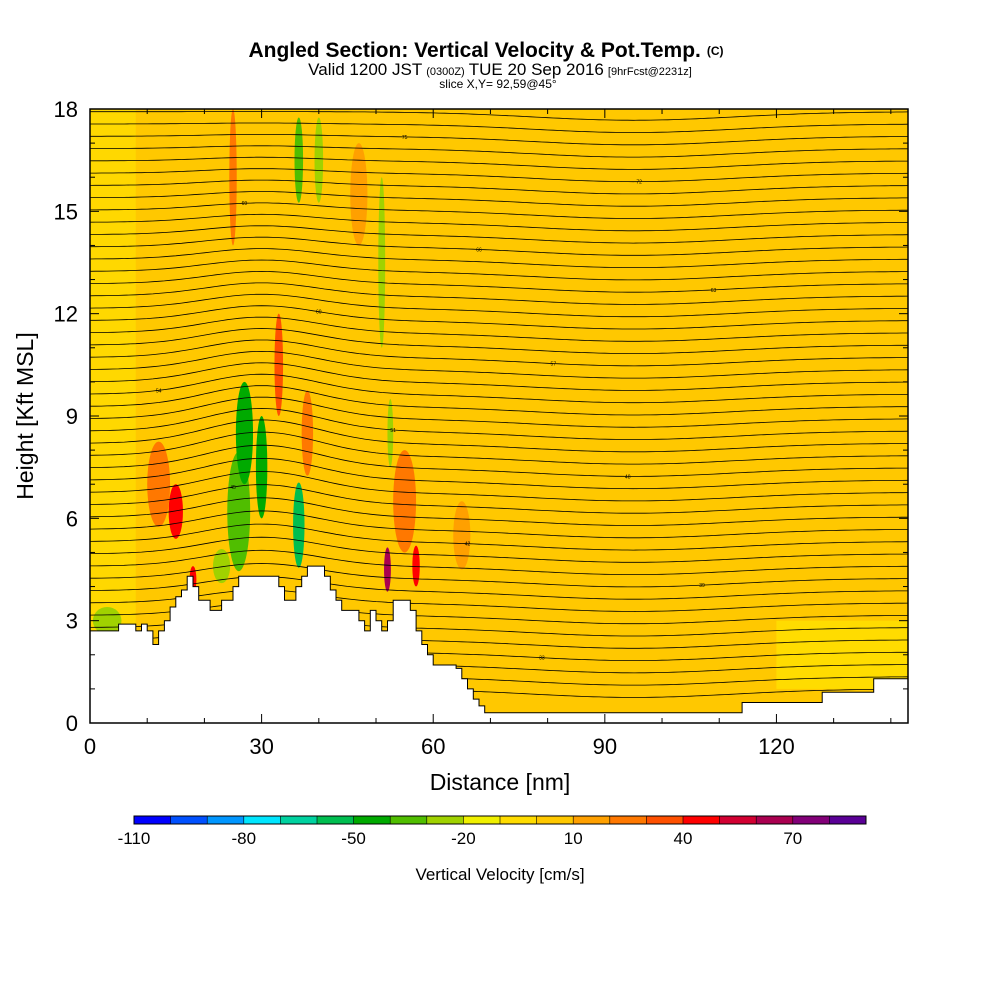 The width and height of the screenshot is (1000, 1005). Describe the element at coordinates (463, 838) in the screenshot. I see `colorbar-tick-label: -20` at that location.